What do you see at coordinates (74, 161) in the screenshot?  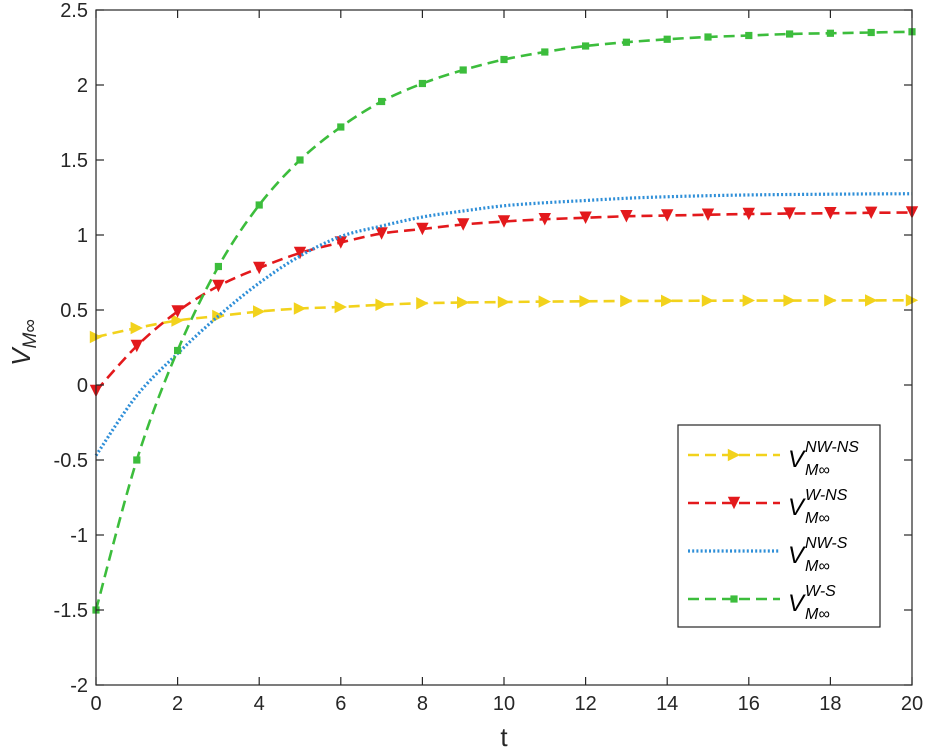 I see `y-tick-label: 1.5` at bounding box center [74, 161].